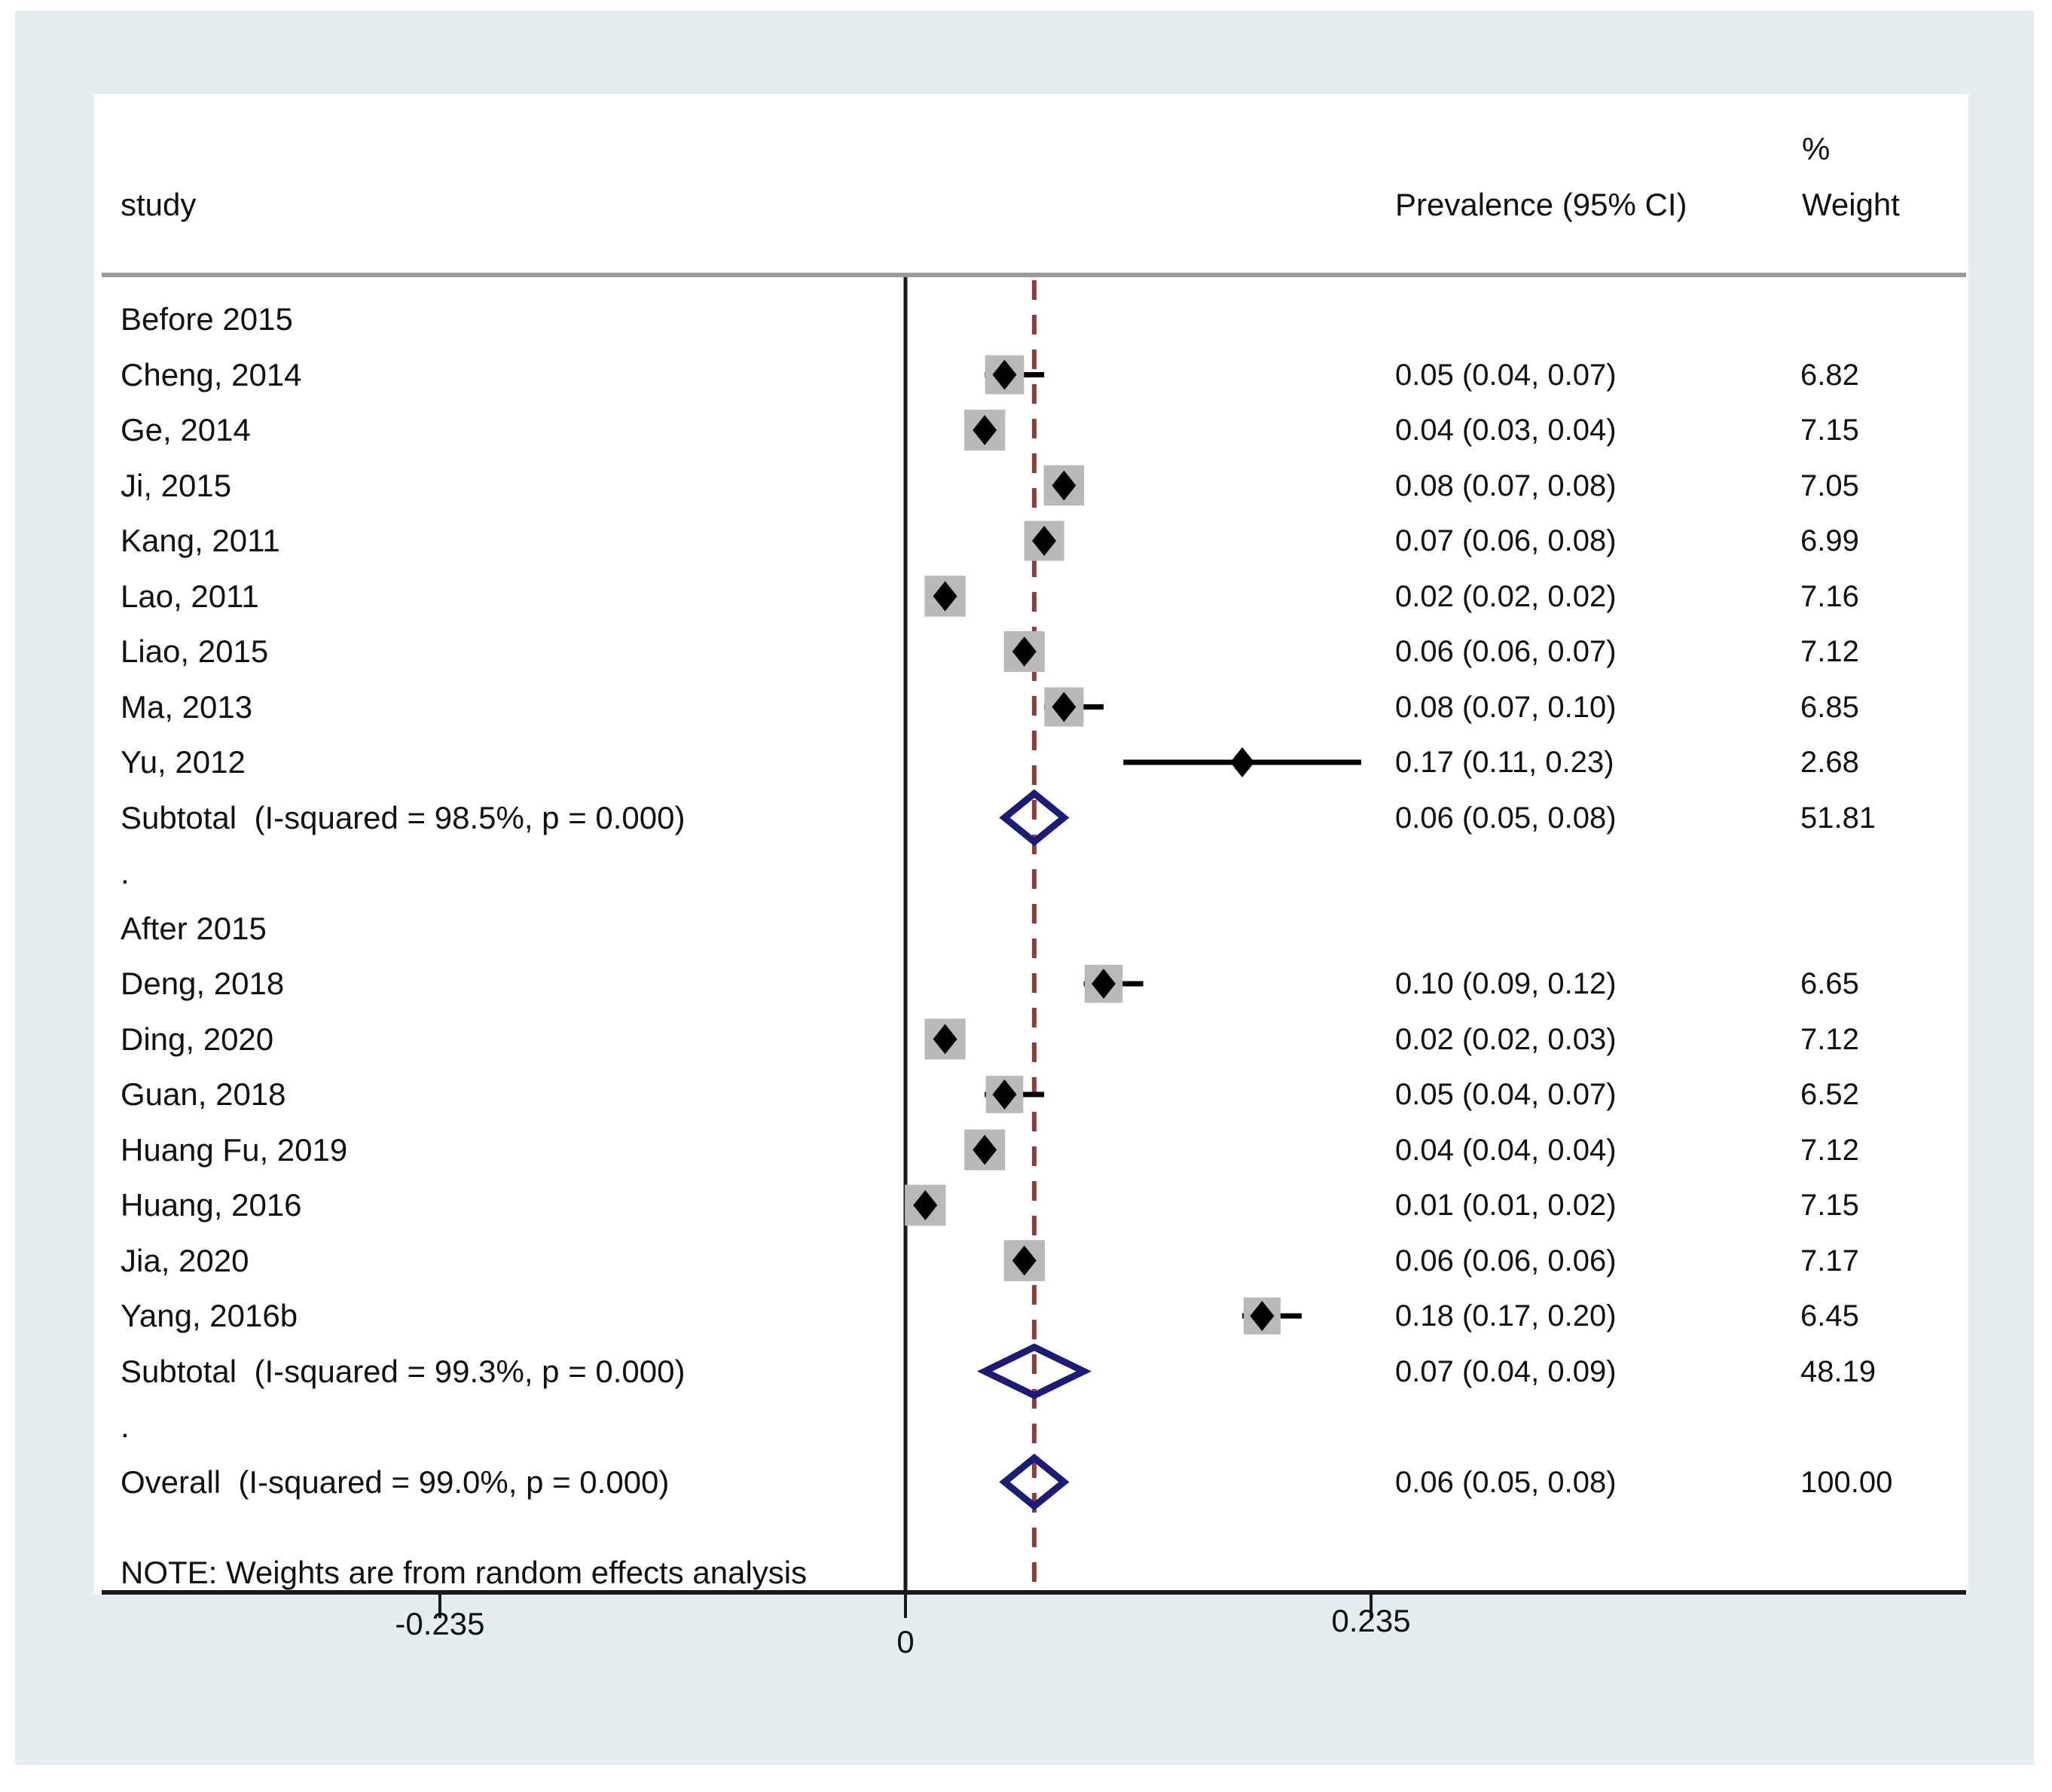 The width and height of the screenshot is (2052, 1792). I want to click on prevalence-ci-value: 0.06 (0.06, 0.07), so click(1506, 651).